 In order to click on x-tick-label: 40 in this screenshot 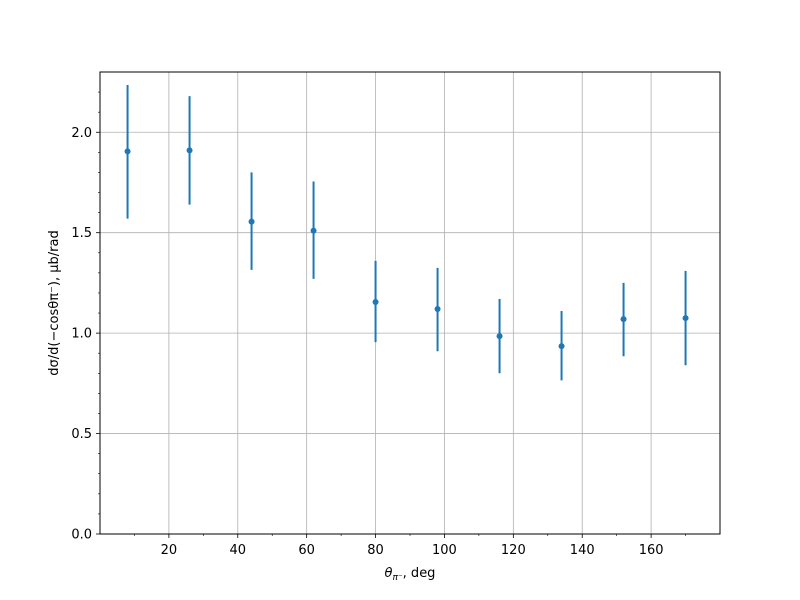, I will do `click(238, 550)`.